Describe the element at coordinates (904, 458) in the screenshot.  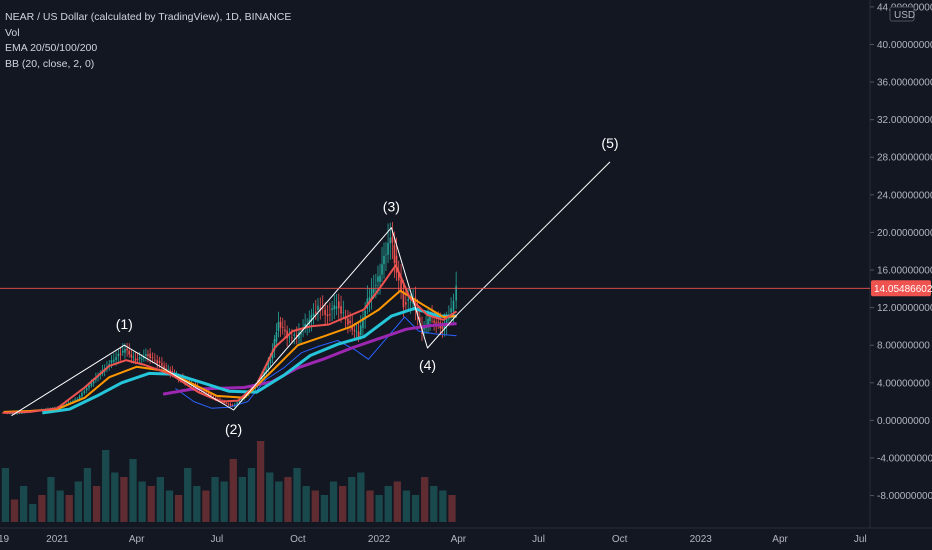
I see `y-tick-label: -4.00000000` at that location.